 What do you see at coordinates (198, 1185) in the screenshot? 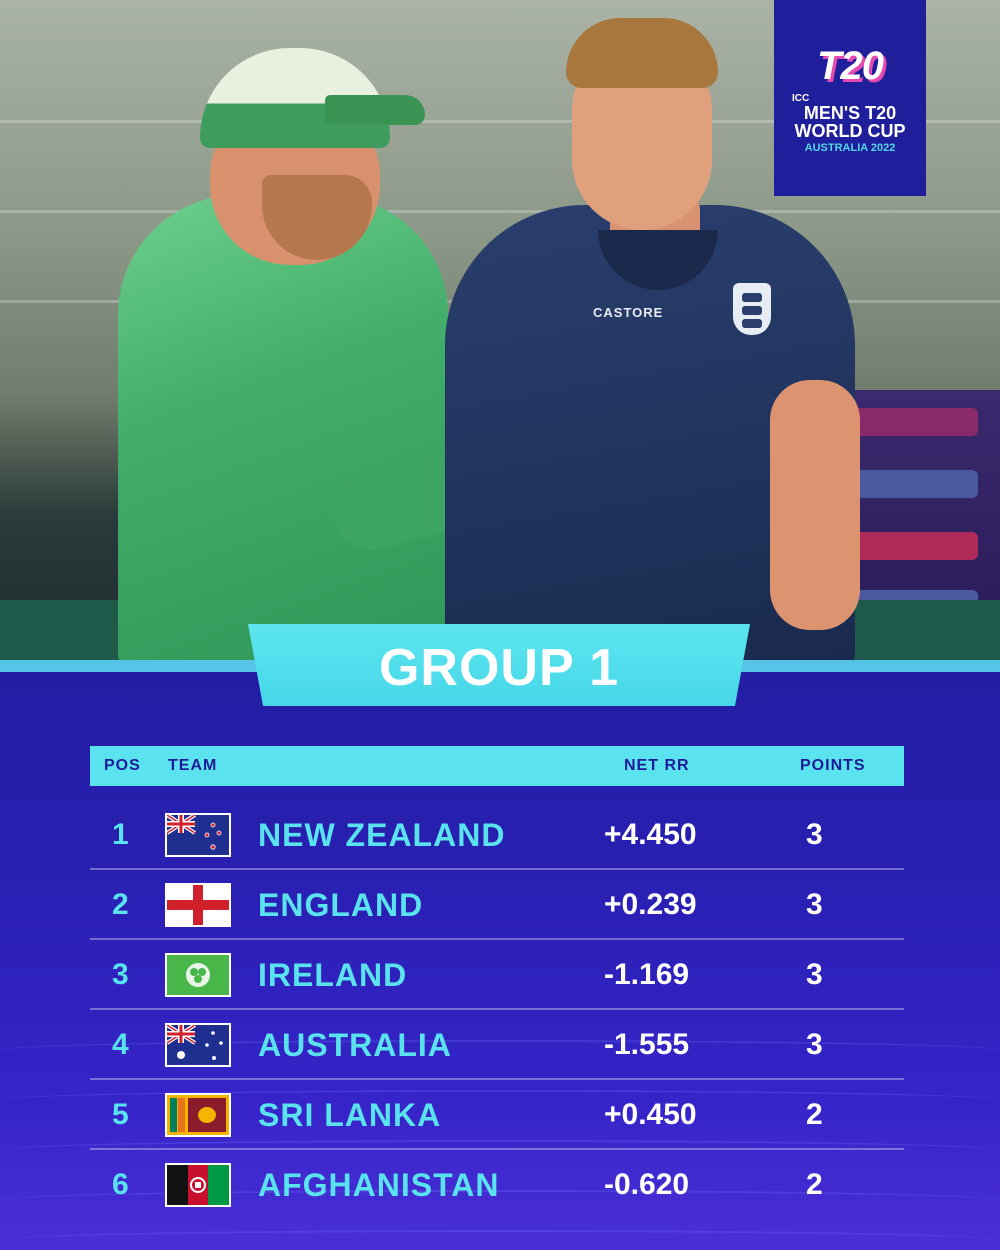
I see `afghanistan-flag-icon` at bounding box center [198, 1185].